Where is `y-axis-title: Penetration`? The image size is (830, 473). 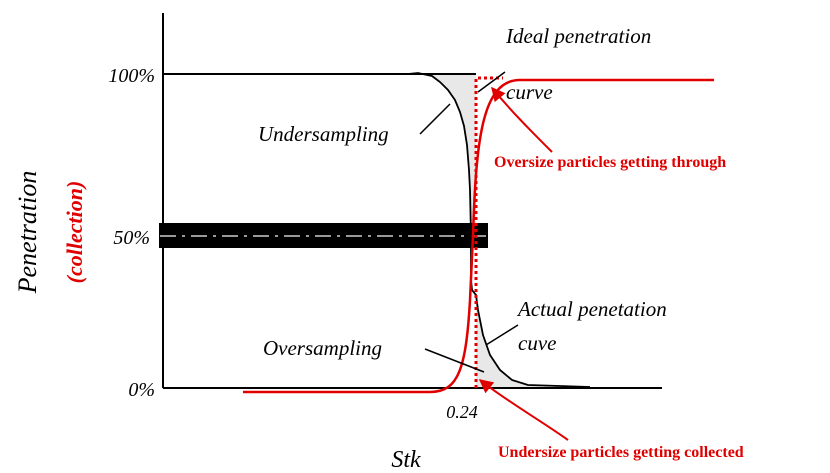 y-axis-title: Penetration is located at coordinates (27, 233).